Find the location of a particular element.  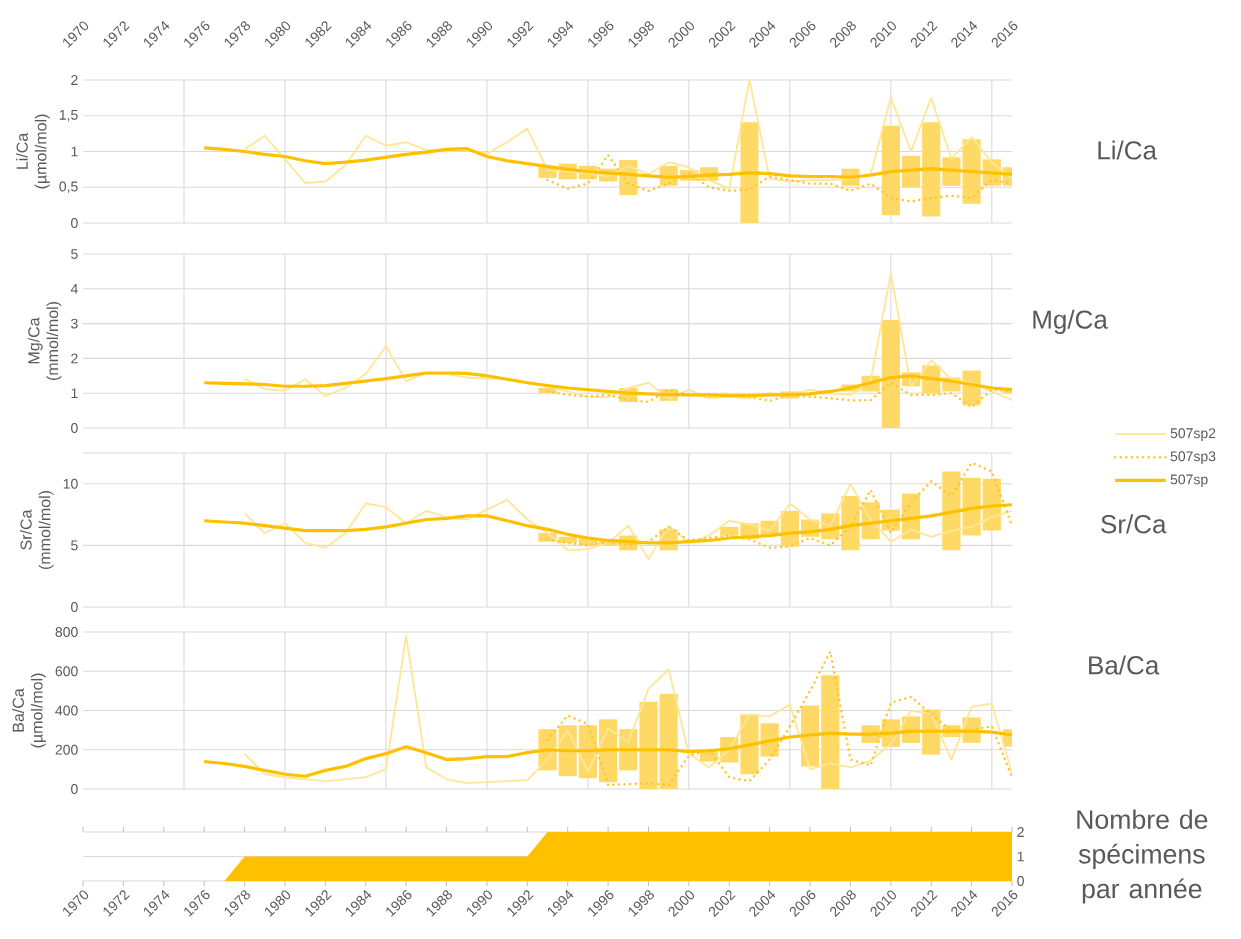

legend-label: 507sp is located at coordinates (1189, 481).